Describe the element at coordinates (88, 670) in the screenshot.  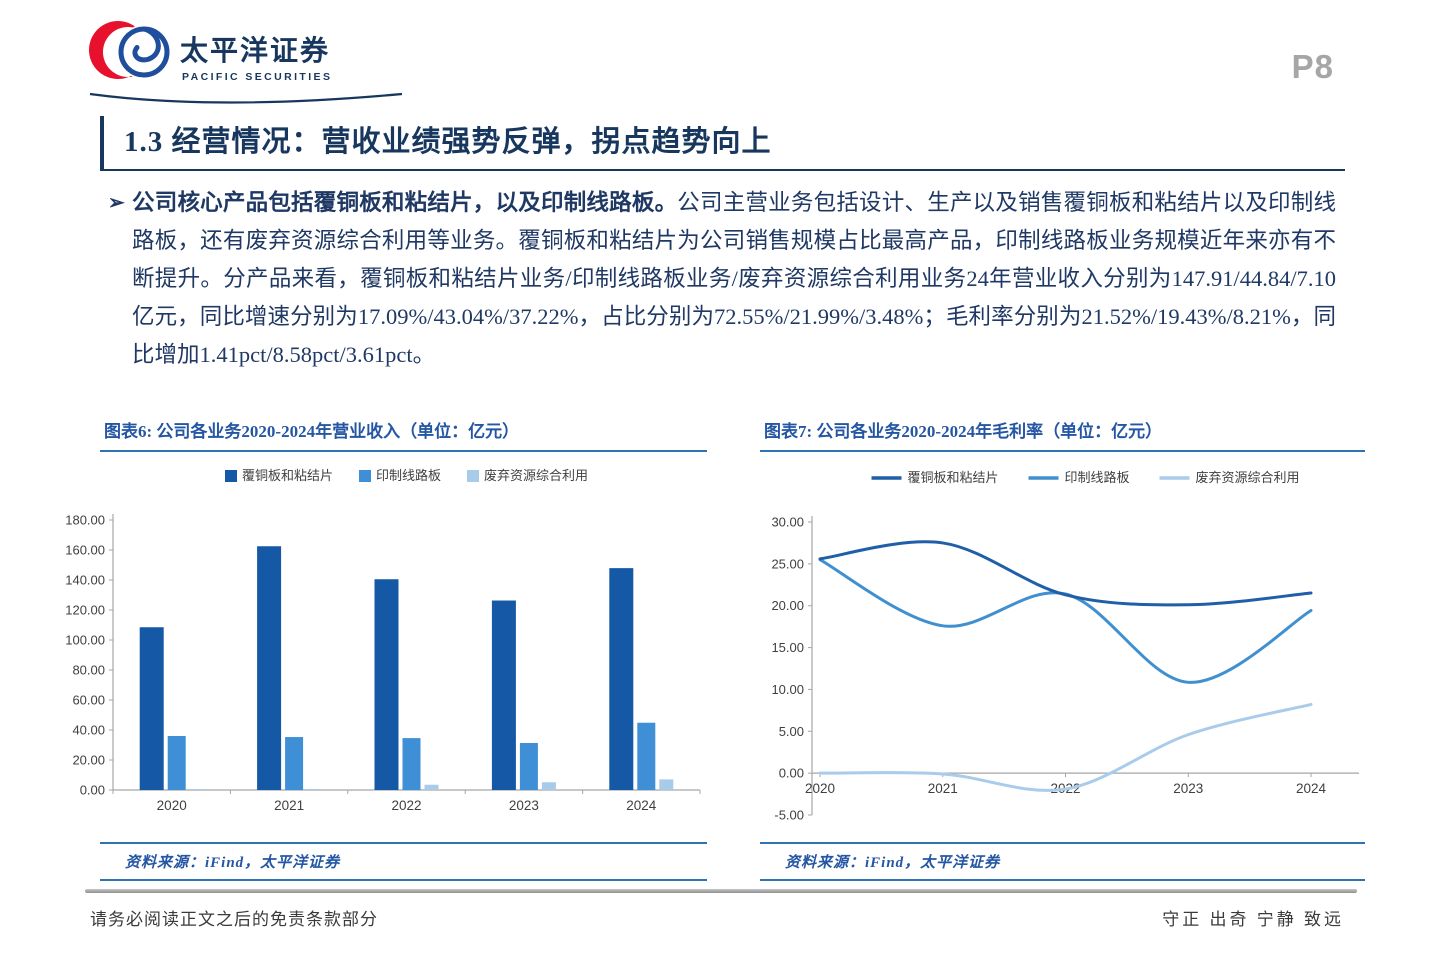
I see `svg-text: 80.00` at that location.